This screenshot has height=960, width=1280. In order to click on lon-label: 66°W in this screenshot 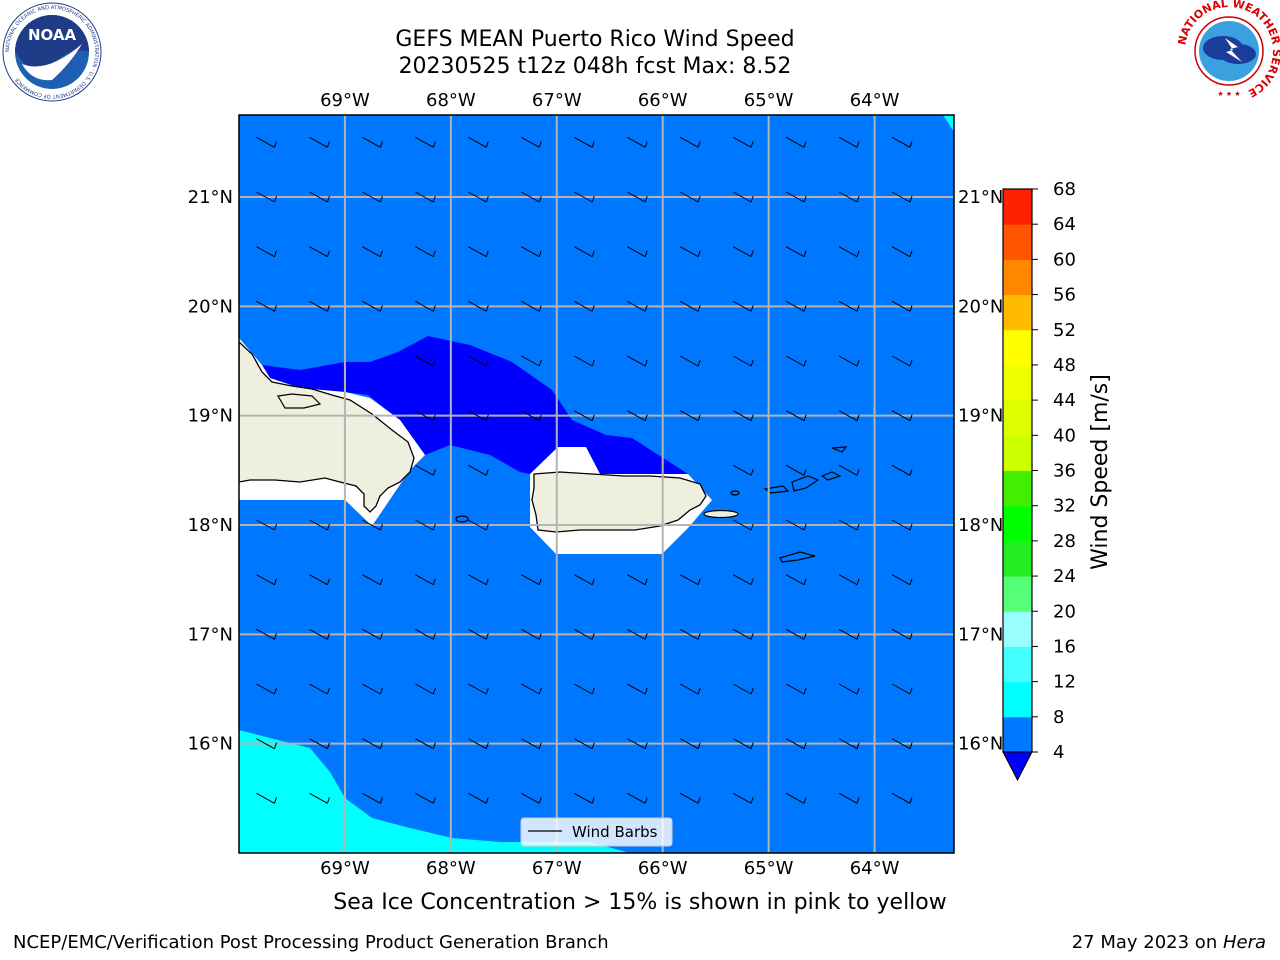, I will do `click(663, 868)`.